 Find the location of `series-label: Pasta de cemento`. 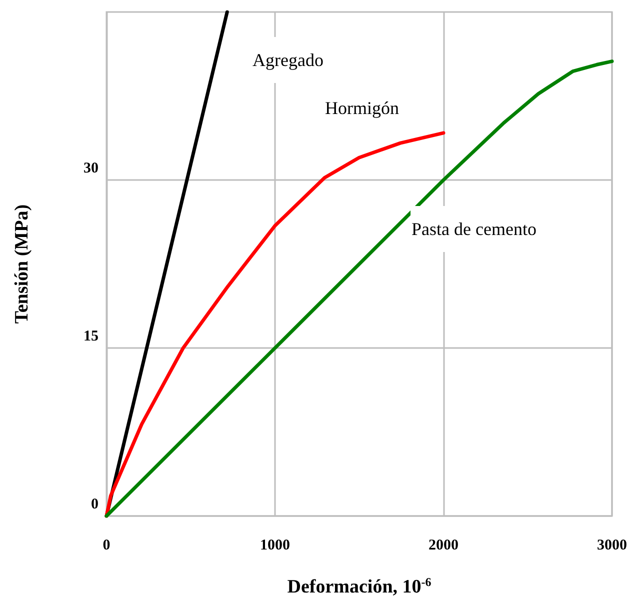

series-label: Pasta de cemento is located at coordinates (474, 229).